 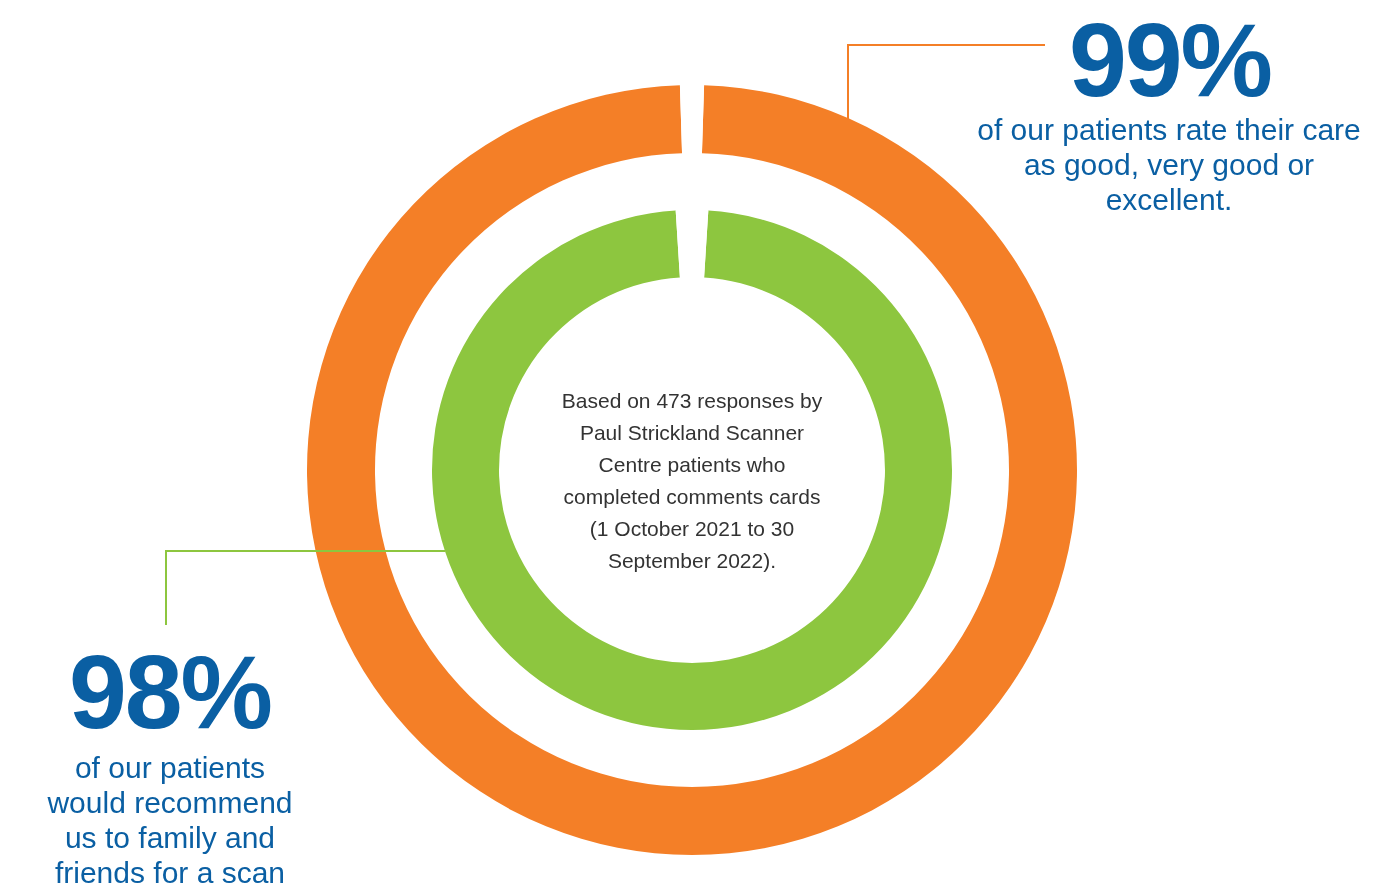 I want to click on text: Based on 473 responses by Paul Strickland Scanner Centre patients who completed comments cards (1 October 2021 to 30 September 2022)., so click(x=692, y=481).